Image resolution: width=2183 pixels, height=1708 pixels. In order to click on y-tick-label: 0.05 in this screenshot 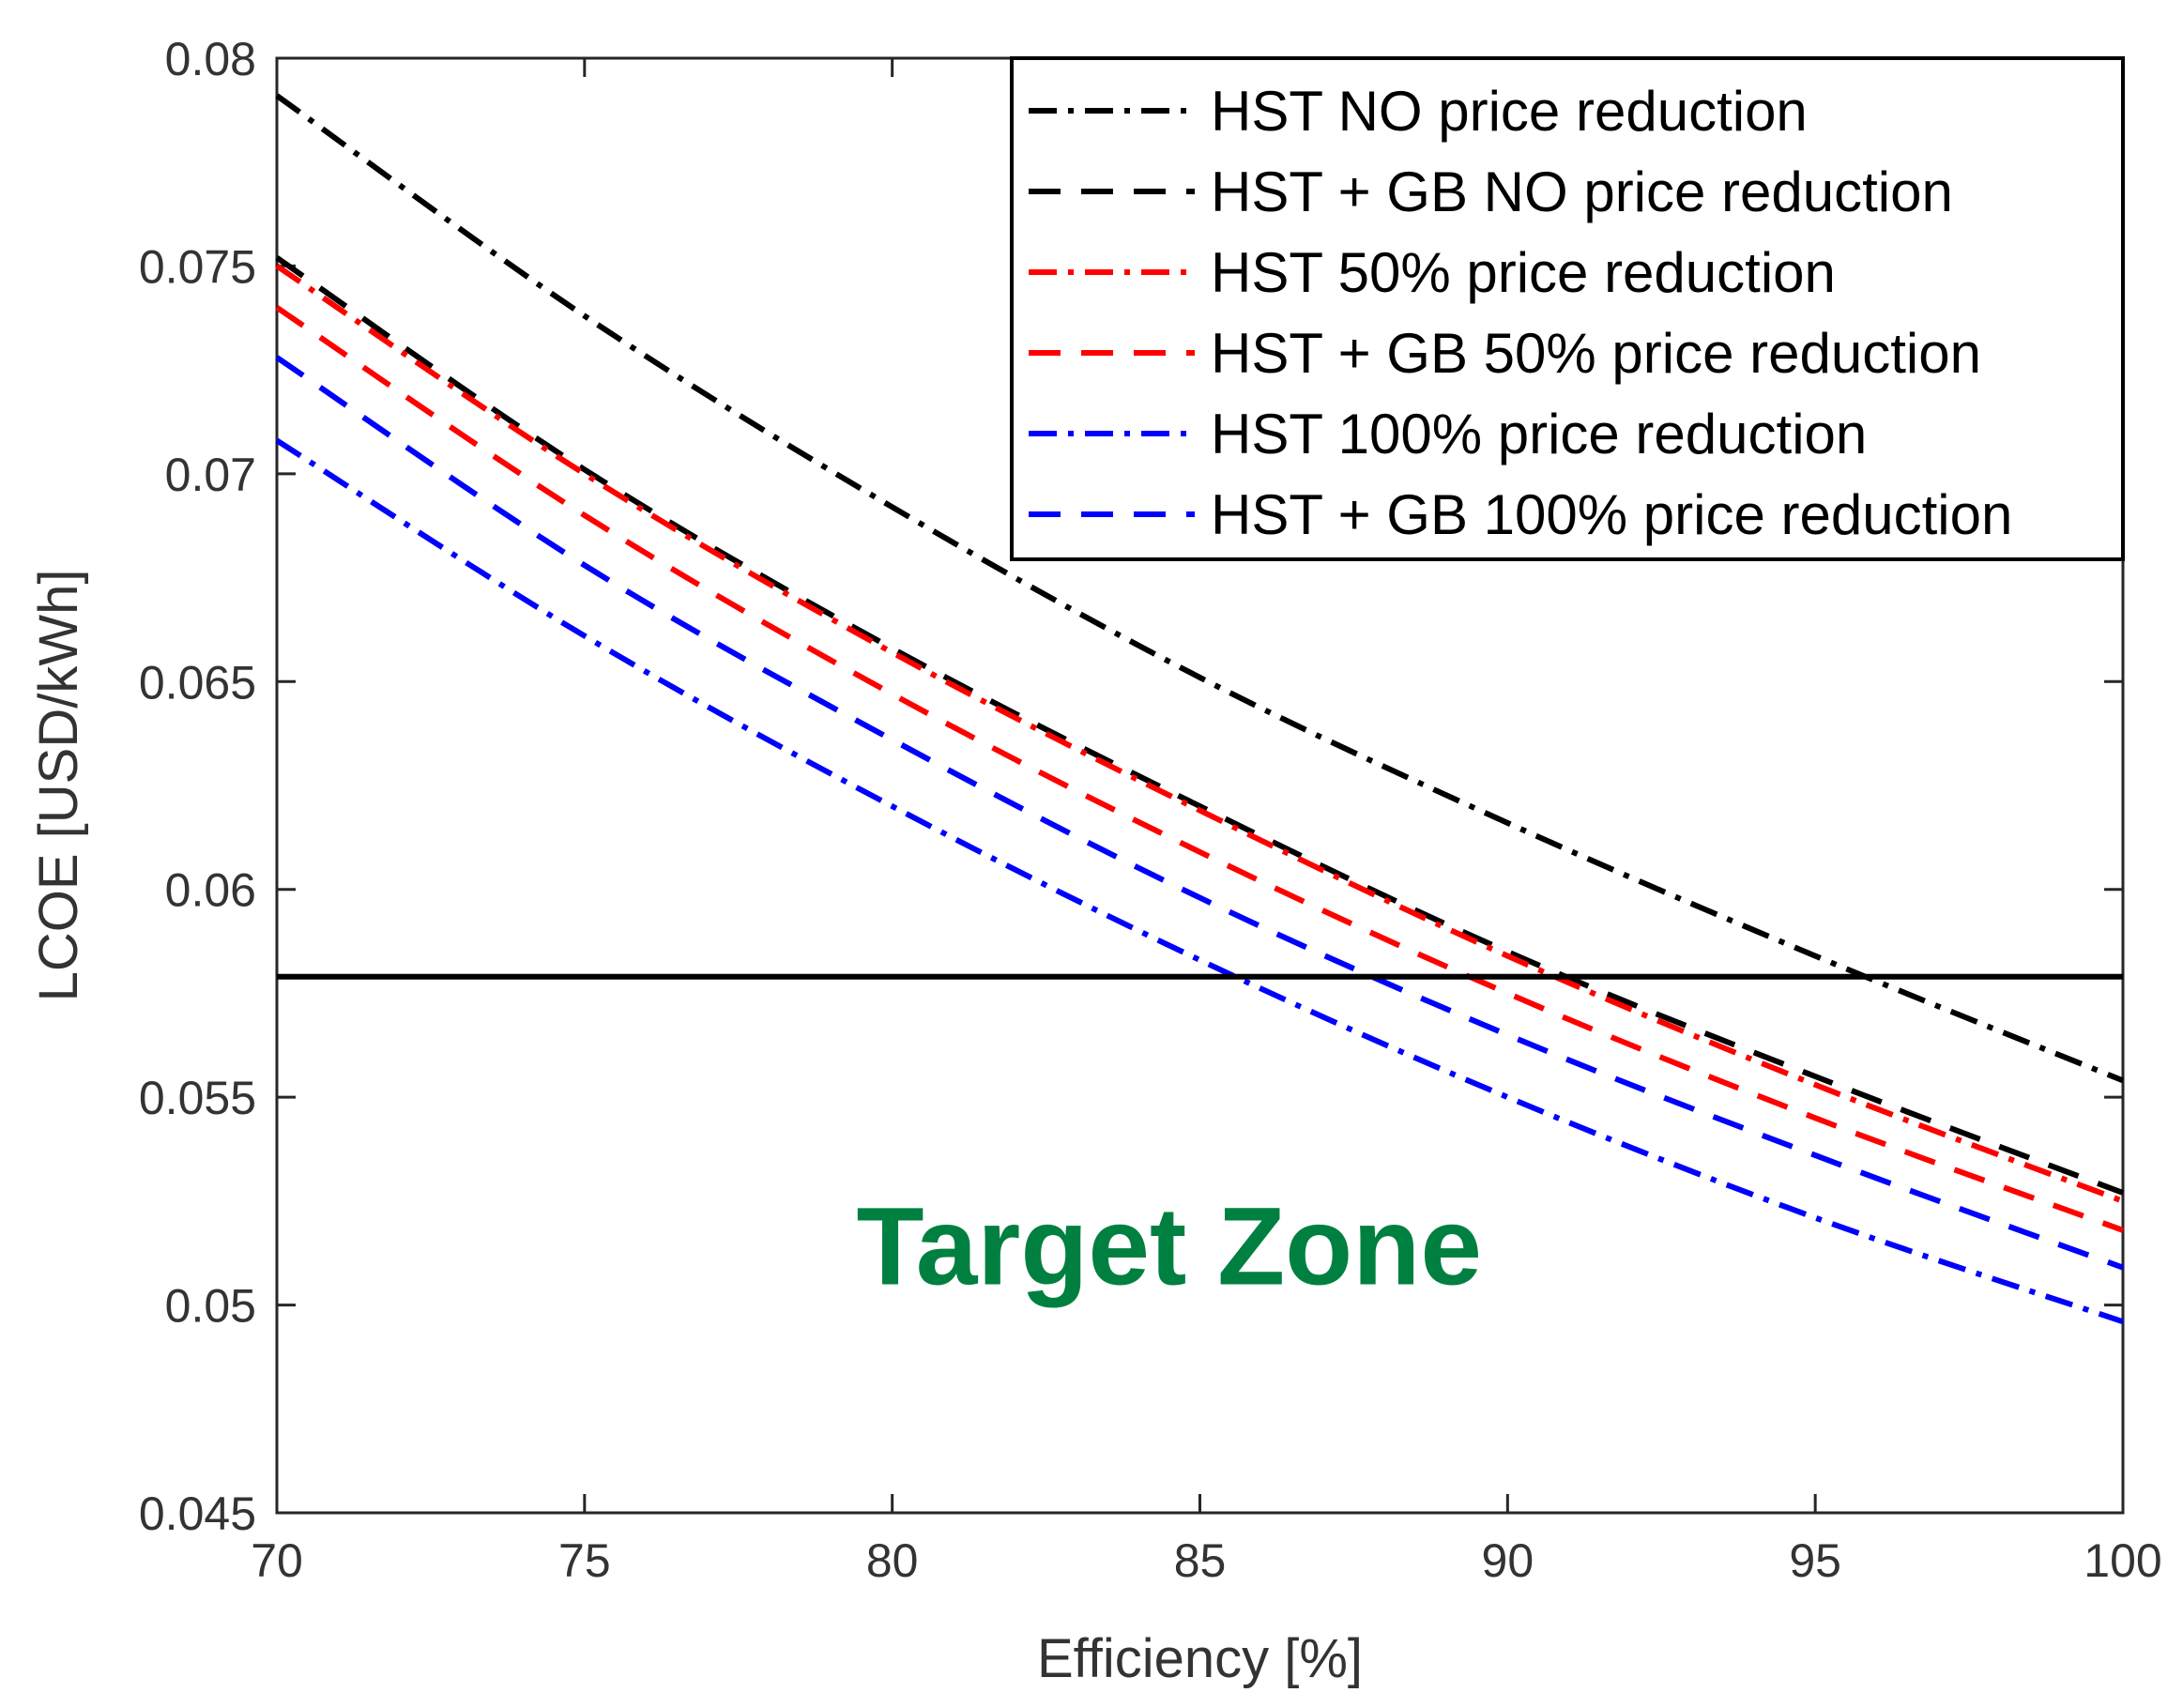, I will do `click(210, 1306)`.